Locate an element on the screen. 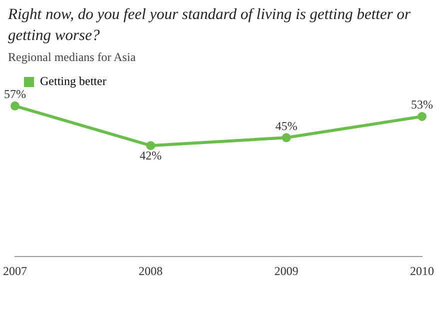  x-tick-label: 2009 is located at coordinates (286, 271).